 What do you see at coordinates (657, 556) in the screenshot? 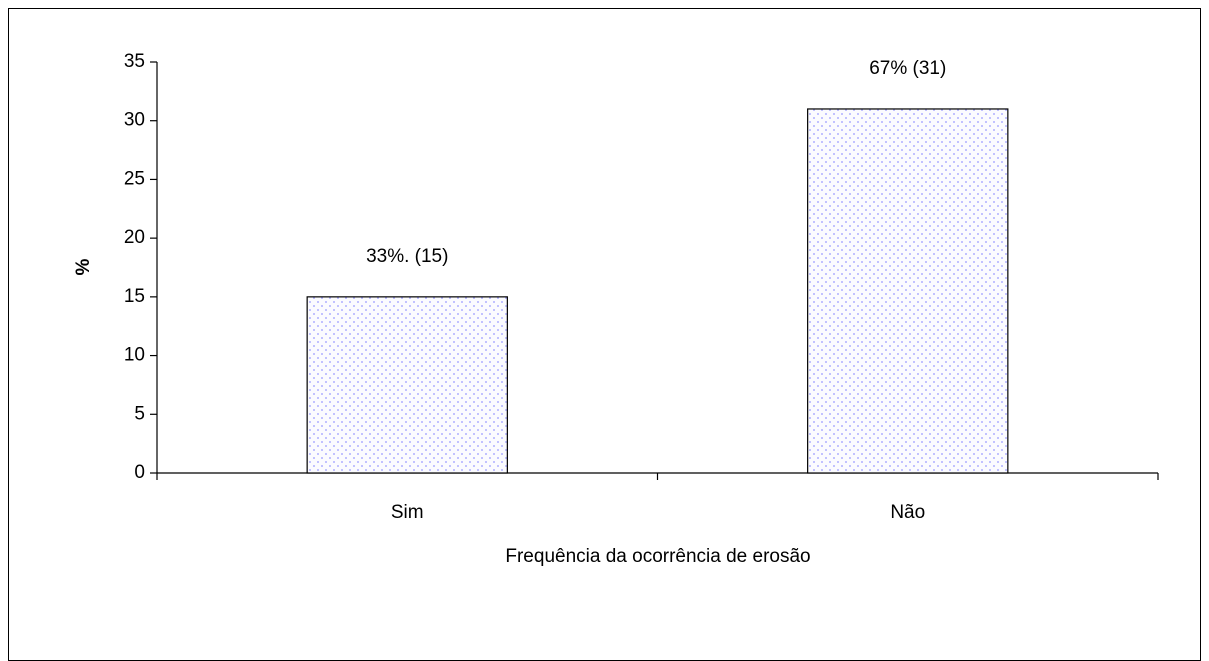
I see `x-axis-label: Frequência da ocorrência de erosão` at bounding box center [657, 556].